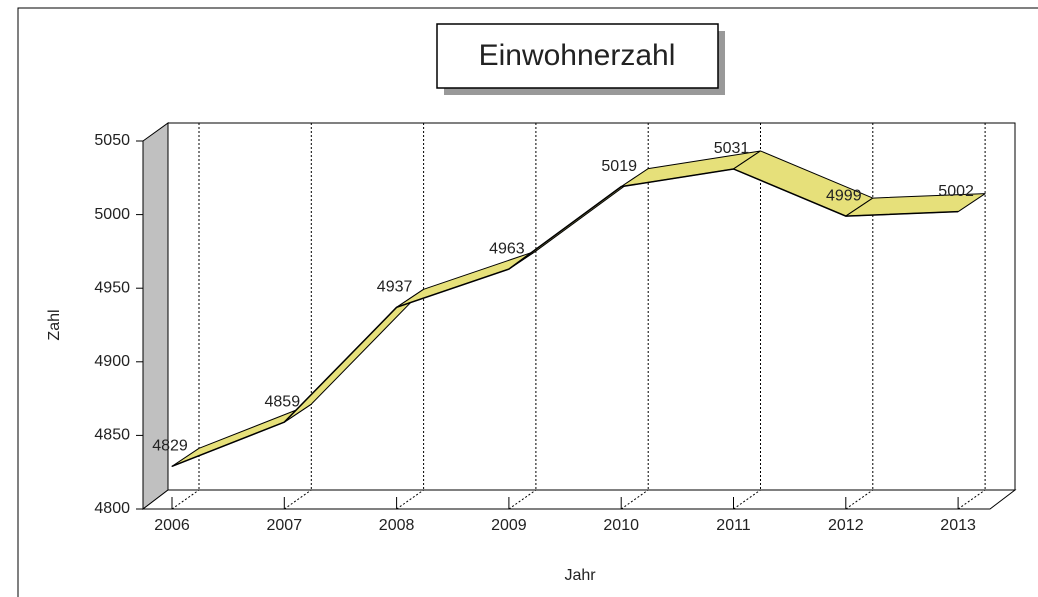 The width and height of the screenshot is (1038, 597). I want to click on title-box, so click(577, 56).